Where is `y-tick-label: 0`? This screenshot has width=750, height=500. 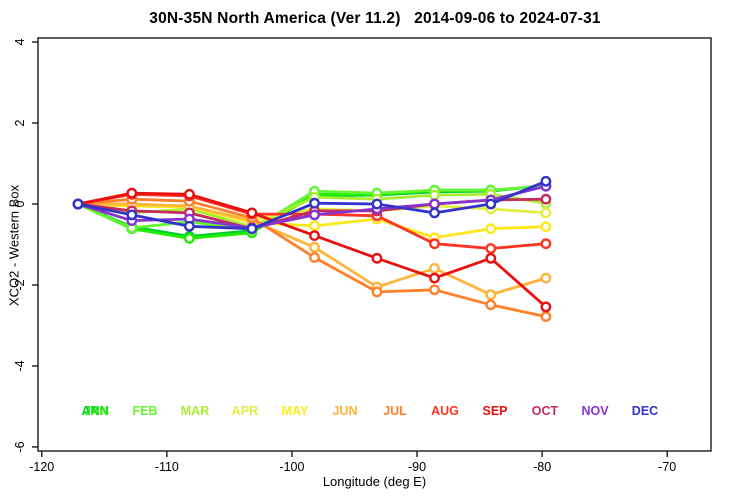
y-tick-label: 0 is located at coordinates (20, 203).